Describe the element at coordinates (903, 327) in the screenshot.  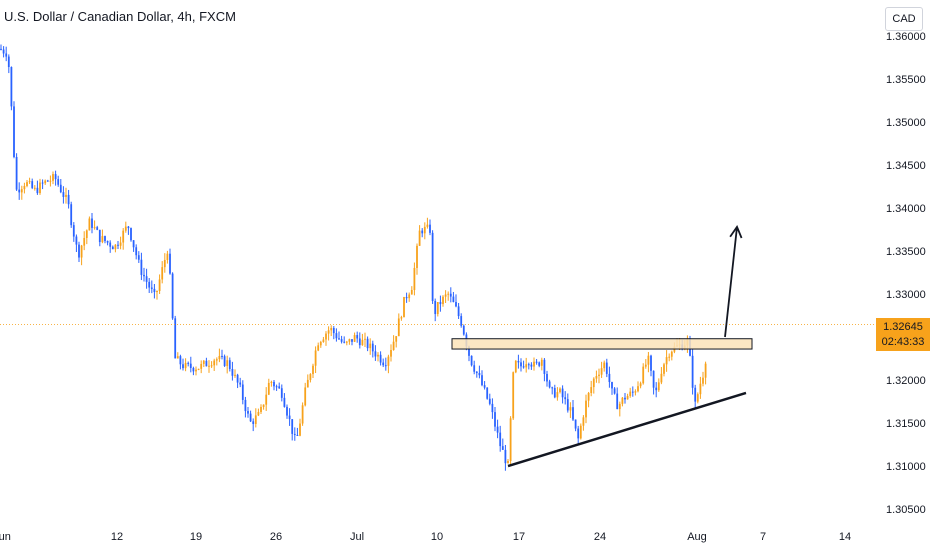
I see `current-price-value: 1.32645` at that location.